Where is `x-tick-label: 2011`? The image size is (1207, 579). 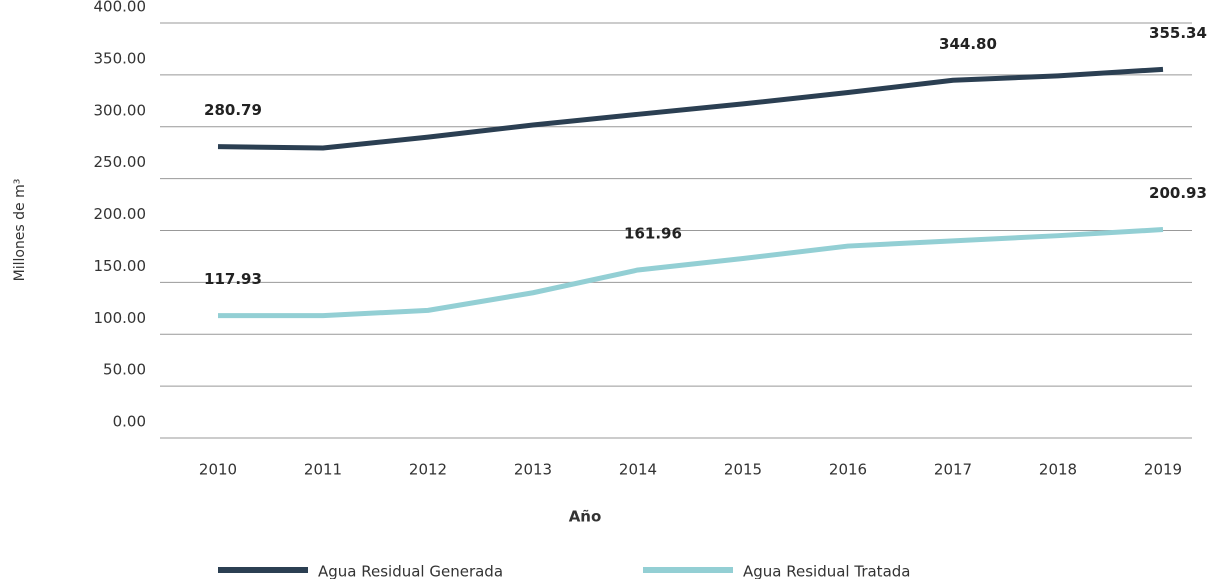
x-tick-label: 2011 is located at coordinates (323, 470).